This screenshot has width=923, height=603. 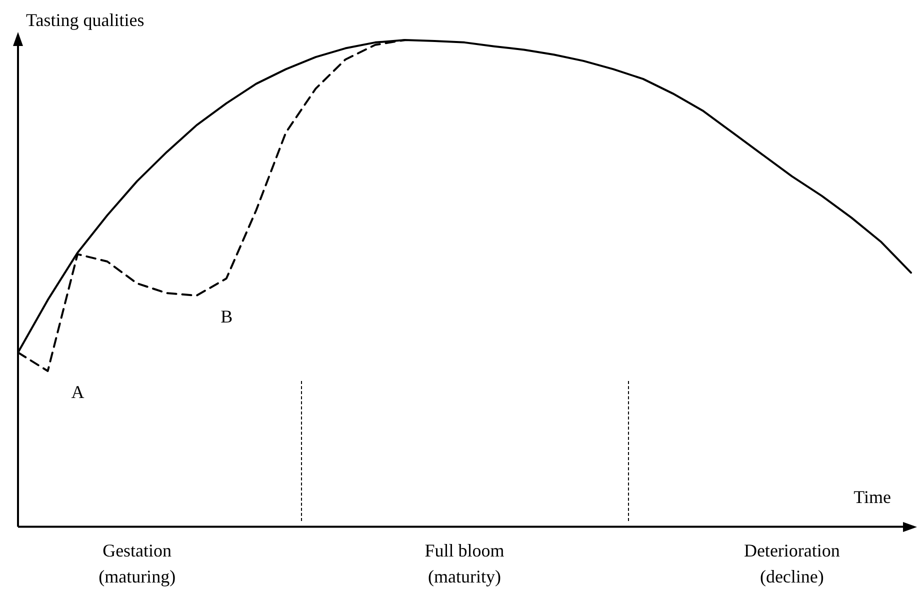 I want to click on annotation: A, so click(x=77, y=392).